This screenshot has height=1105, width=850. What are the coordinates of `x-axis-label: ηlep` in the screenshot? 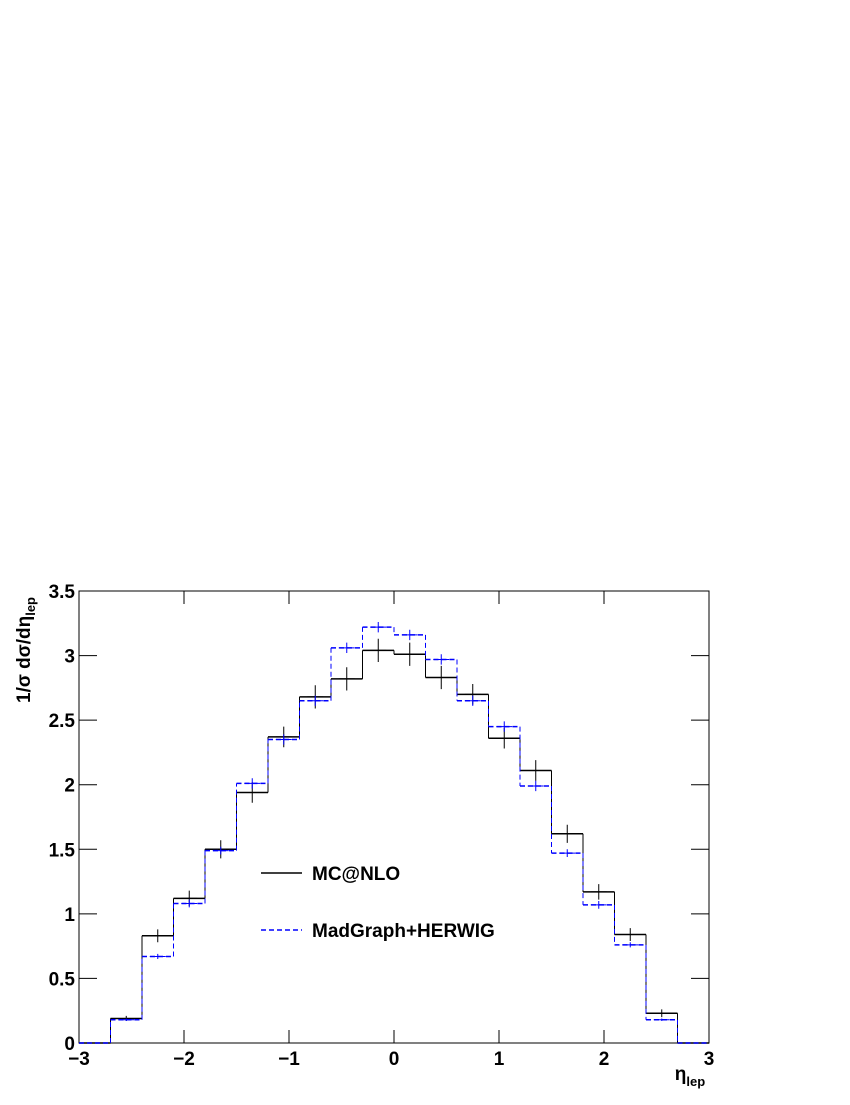 It's located at (690, 1076).